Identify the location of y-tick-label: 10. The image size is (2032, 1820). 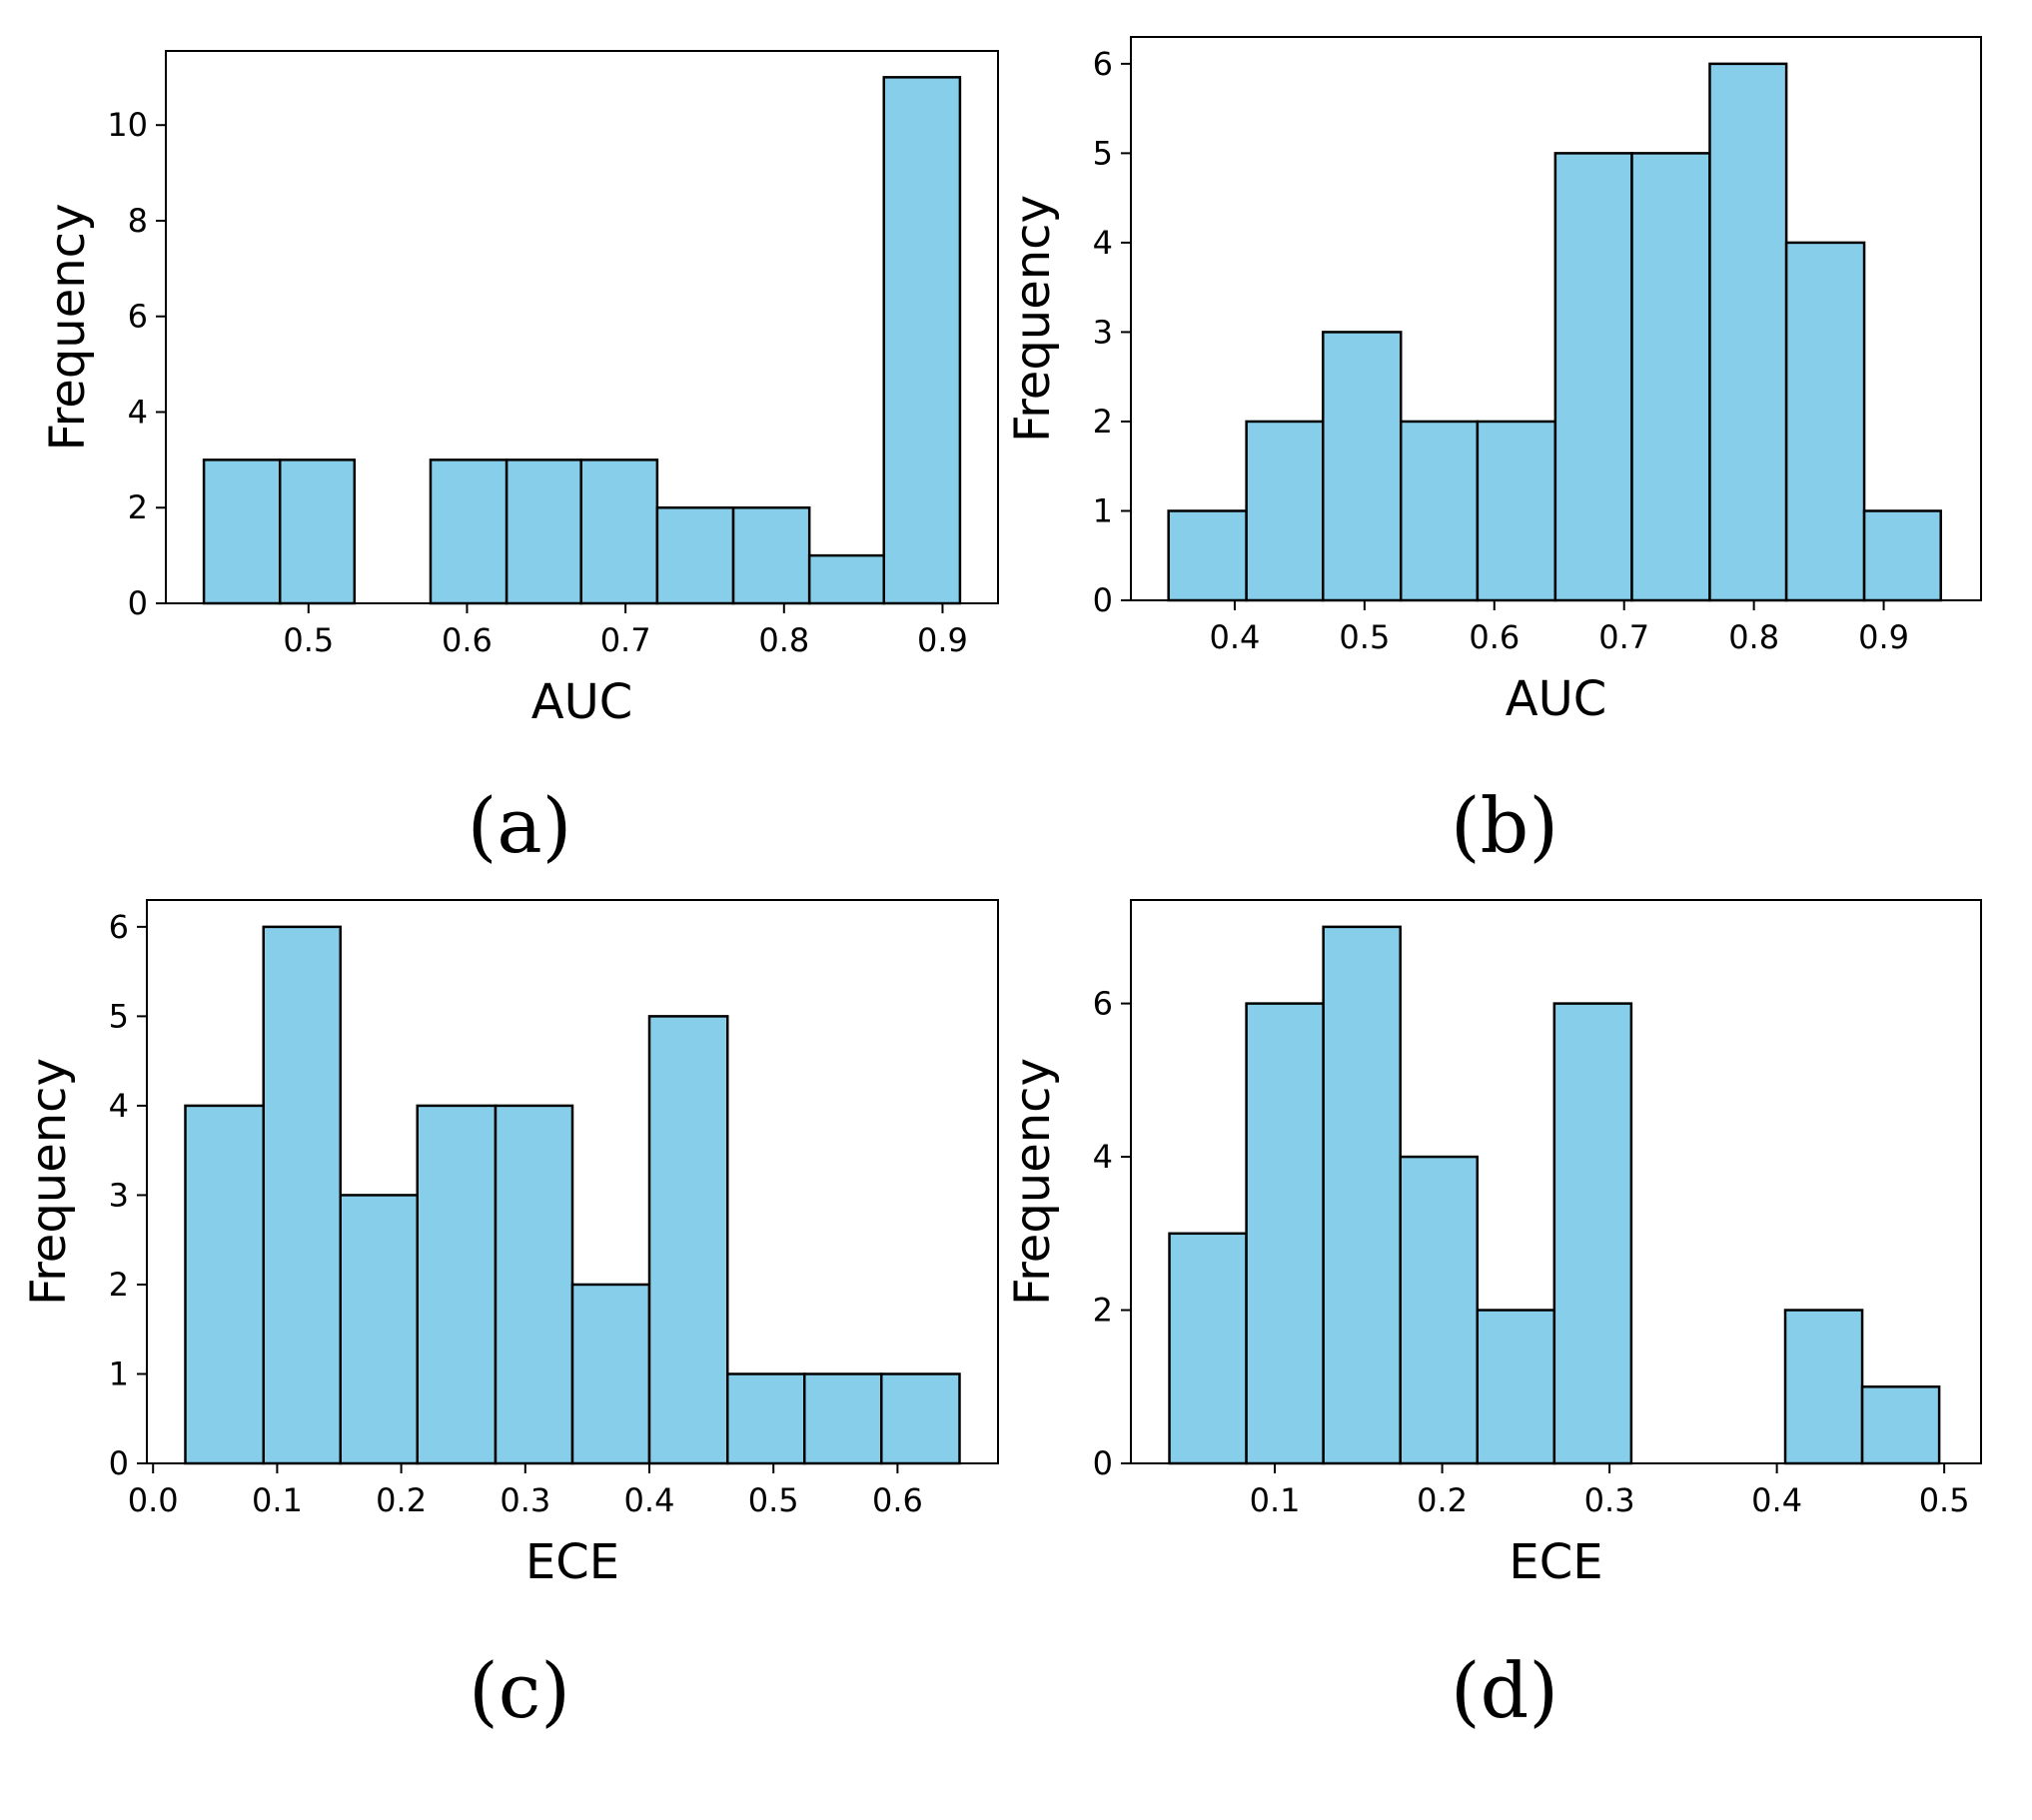
(127, 125).